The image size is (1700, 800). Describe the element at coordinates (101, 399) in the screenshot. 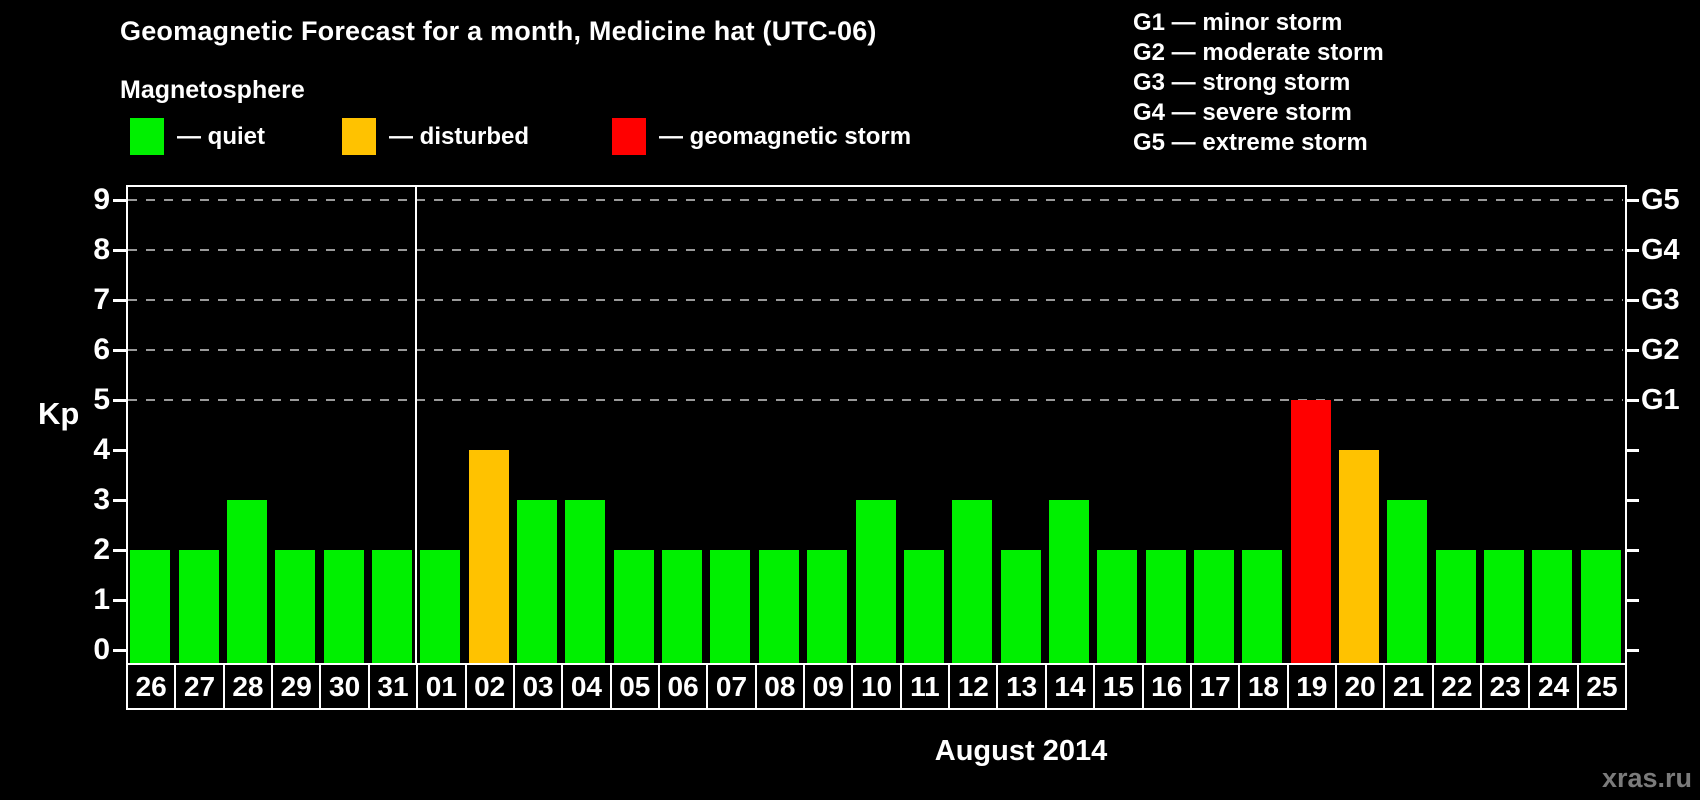

I see `y-tick-label: 5` at that location.